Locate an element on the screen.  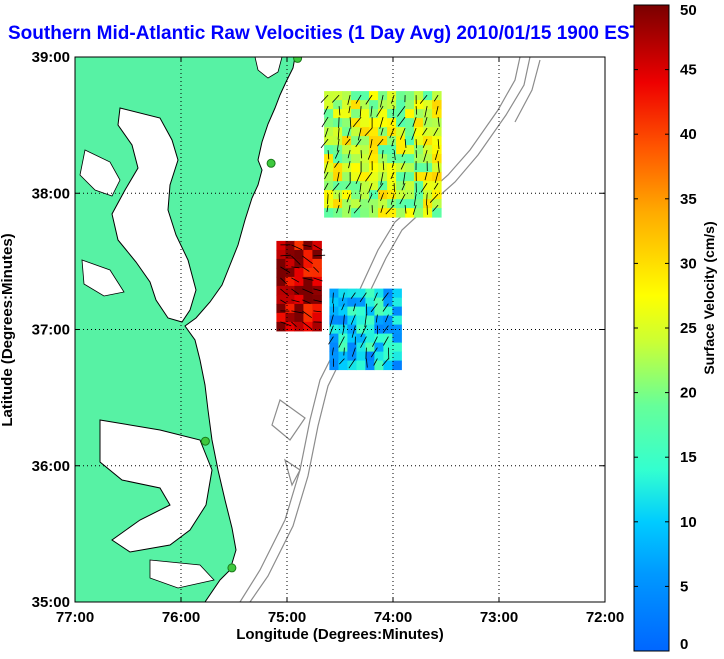
colorbar-tick-label: 5 is located at coordinates (684, 586).